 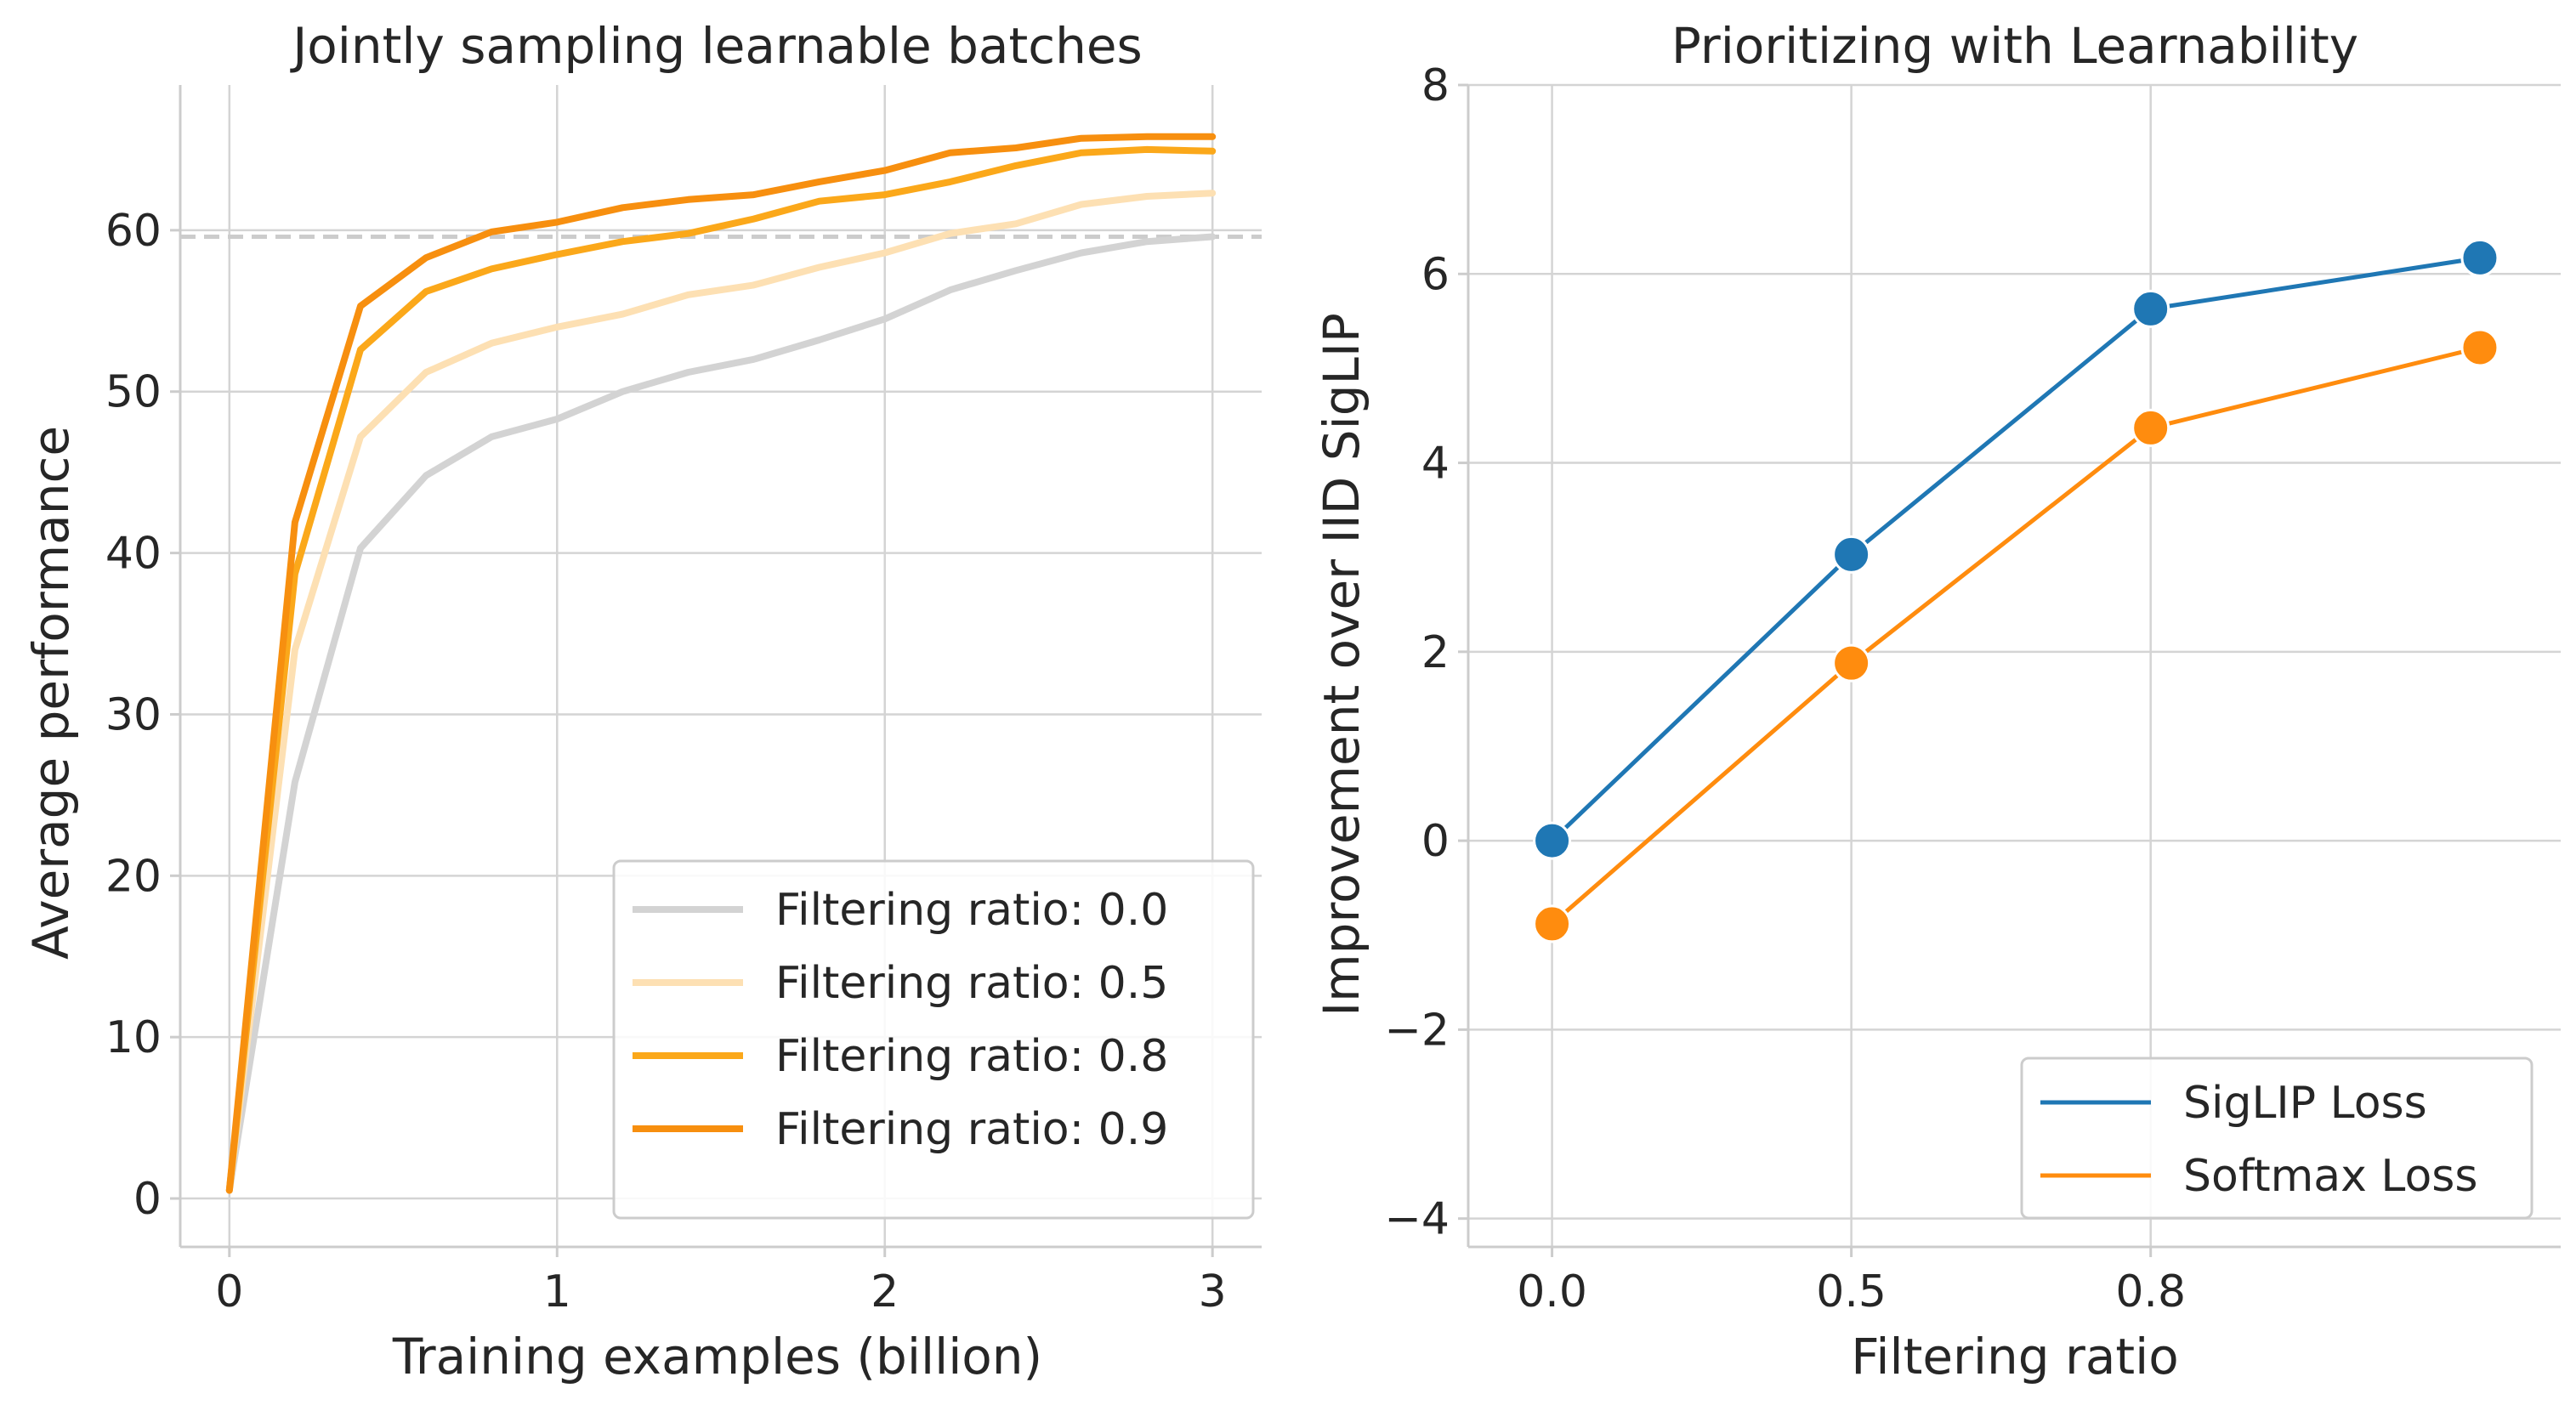 I want to click on left-chart-title: Jointly sampling learnable batches, so click(x=717, y=46).